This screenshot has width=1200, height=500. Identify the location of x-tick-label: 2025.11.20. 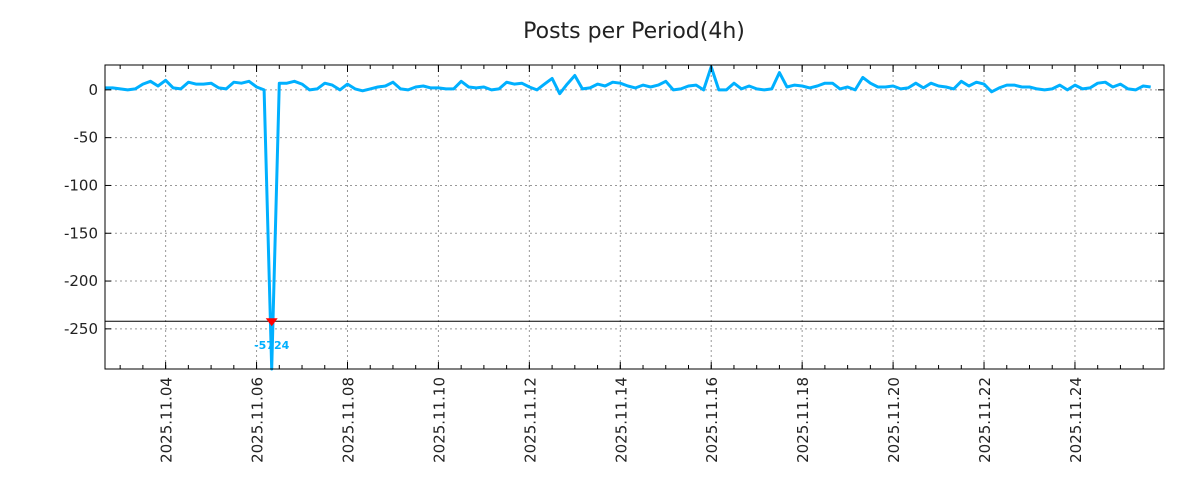
(894, 420).